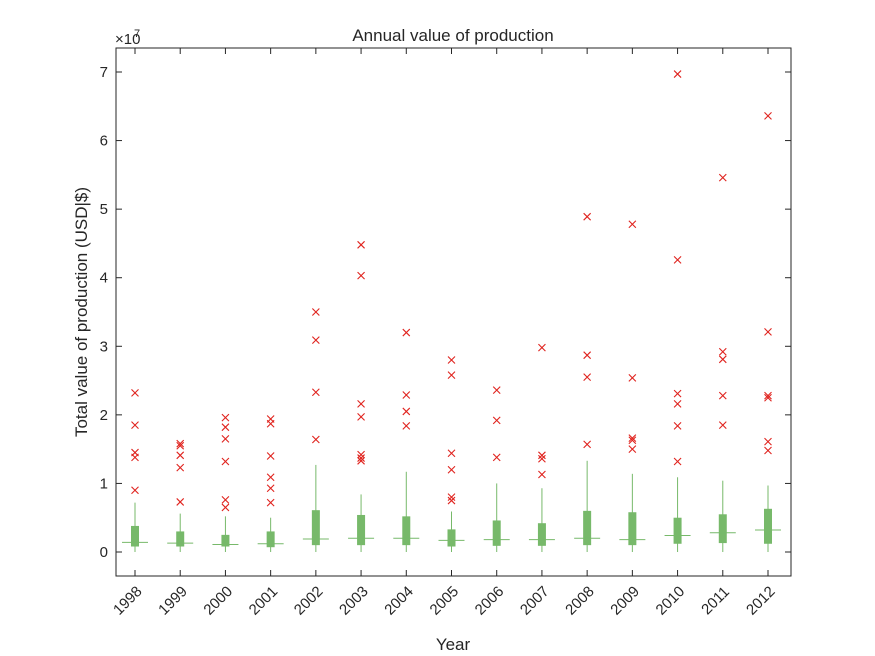 The image size is (875, 656). What do you see at coordinates (625, 601) in the screenshot?
I see `x-tick-label: 2009` at bounding box center [625, 601].